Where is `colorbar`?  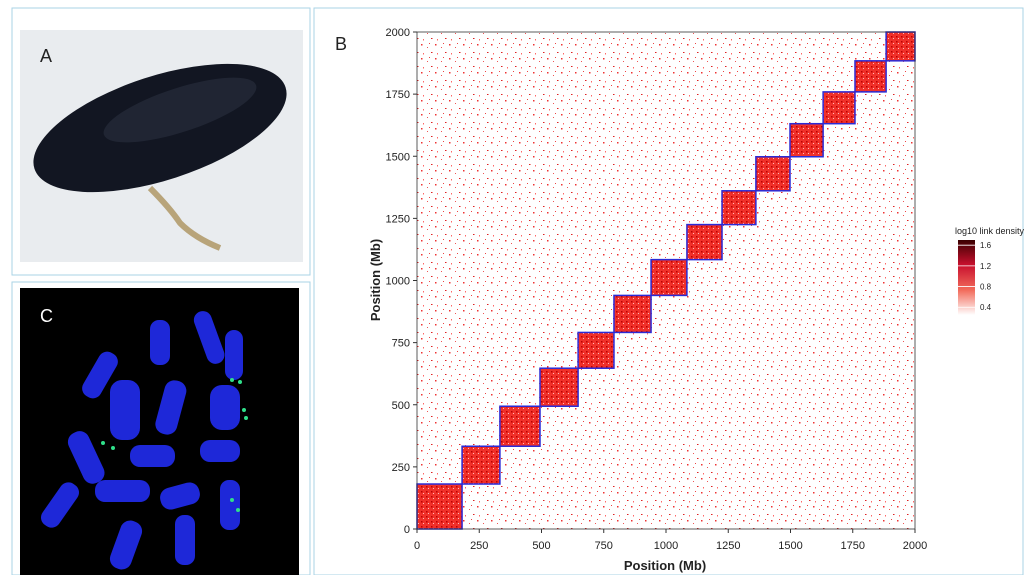
colorbar is located at coordinates (966, 277).